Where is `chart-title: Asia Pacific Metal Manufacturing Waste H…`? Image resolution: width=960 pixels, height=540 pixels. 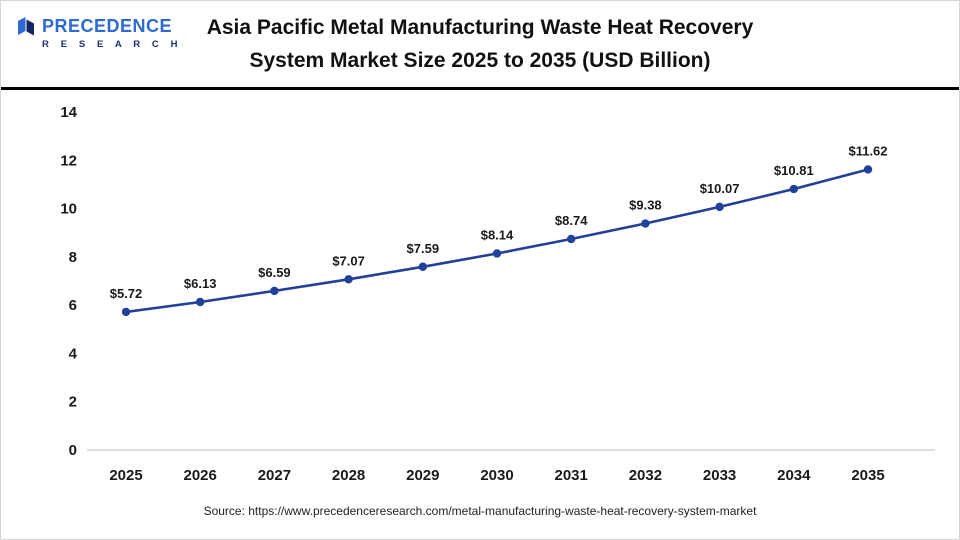 chart-title: Asia Pacific Metal Manufacturing Waste H… is located at coordinates (480, 39).